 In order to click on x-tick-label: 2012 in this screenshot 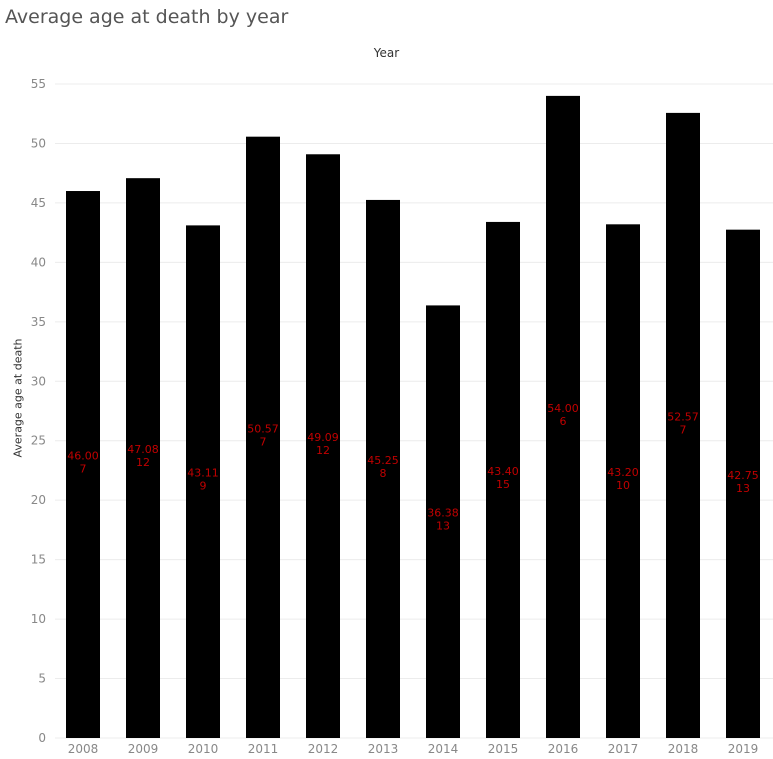, I will do `click(323, 749)`.